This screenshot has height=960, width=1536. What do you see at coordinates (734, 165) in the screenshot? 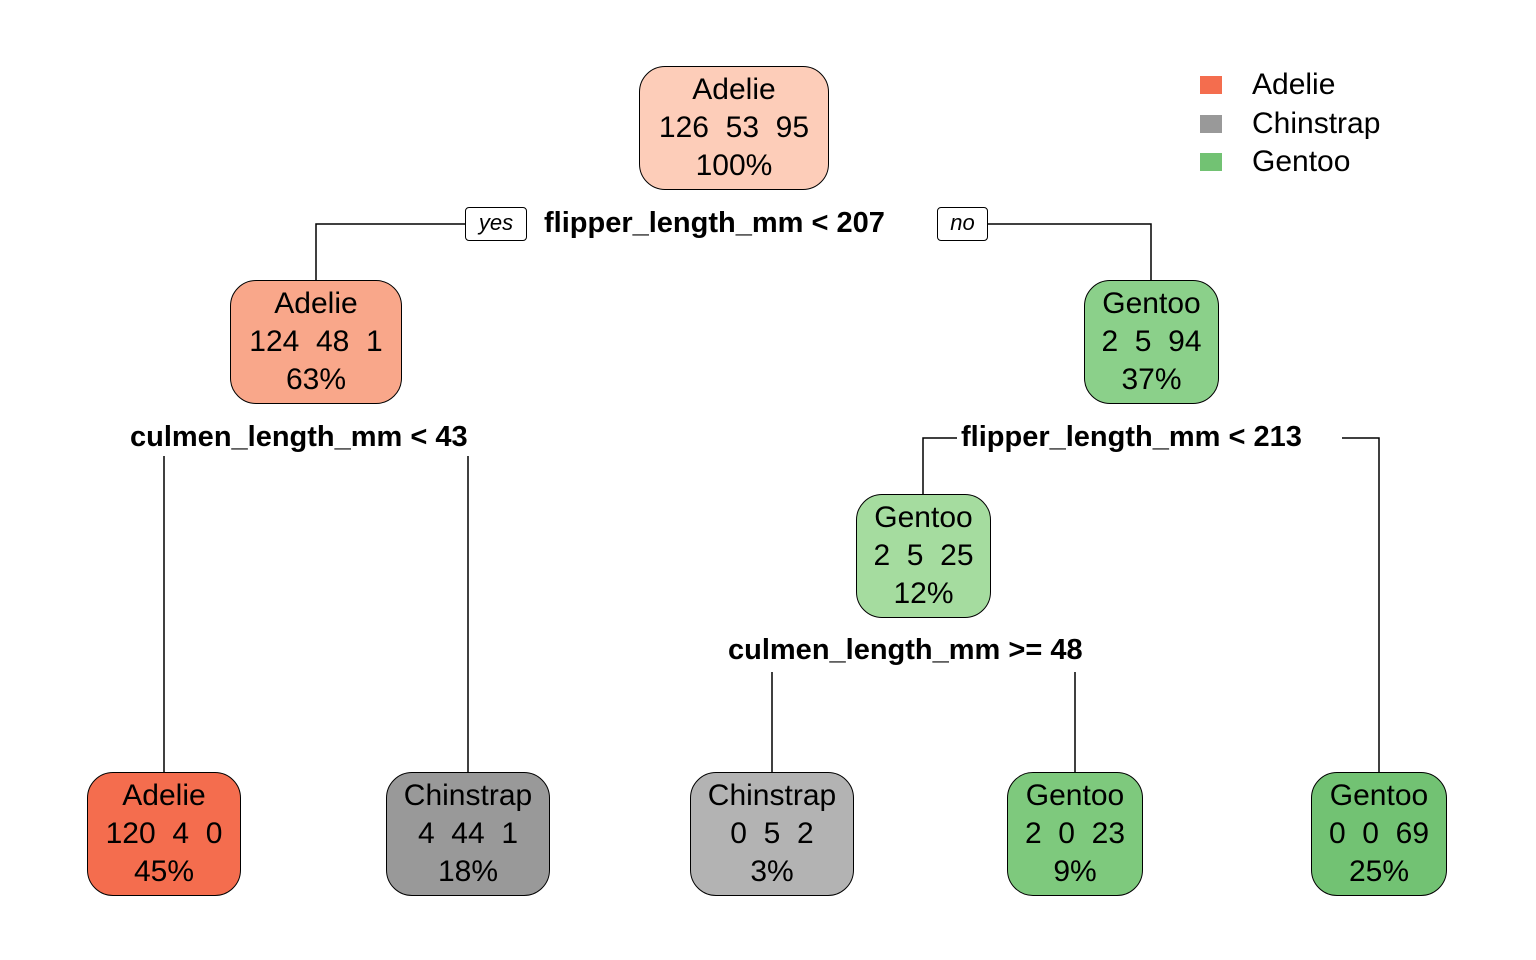
I see `node-percent: 100%` at bounding box center [734, 165].